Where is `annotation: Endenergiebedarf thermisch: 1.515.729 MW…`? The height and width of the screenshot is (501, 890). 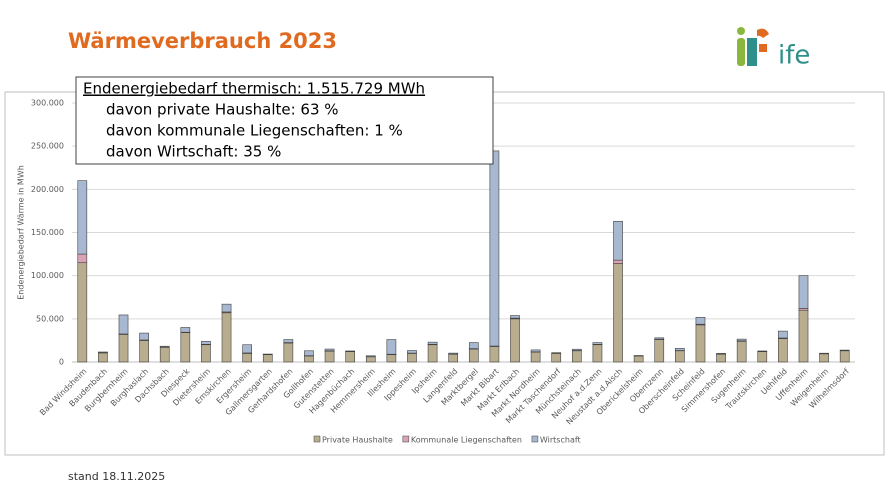 annotation: Endenergiebedarf thermisch: 1.515.729 MW… is located at coordinates (254, 89).